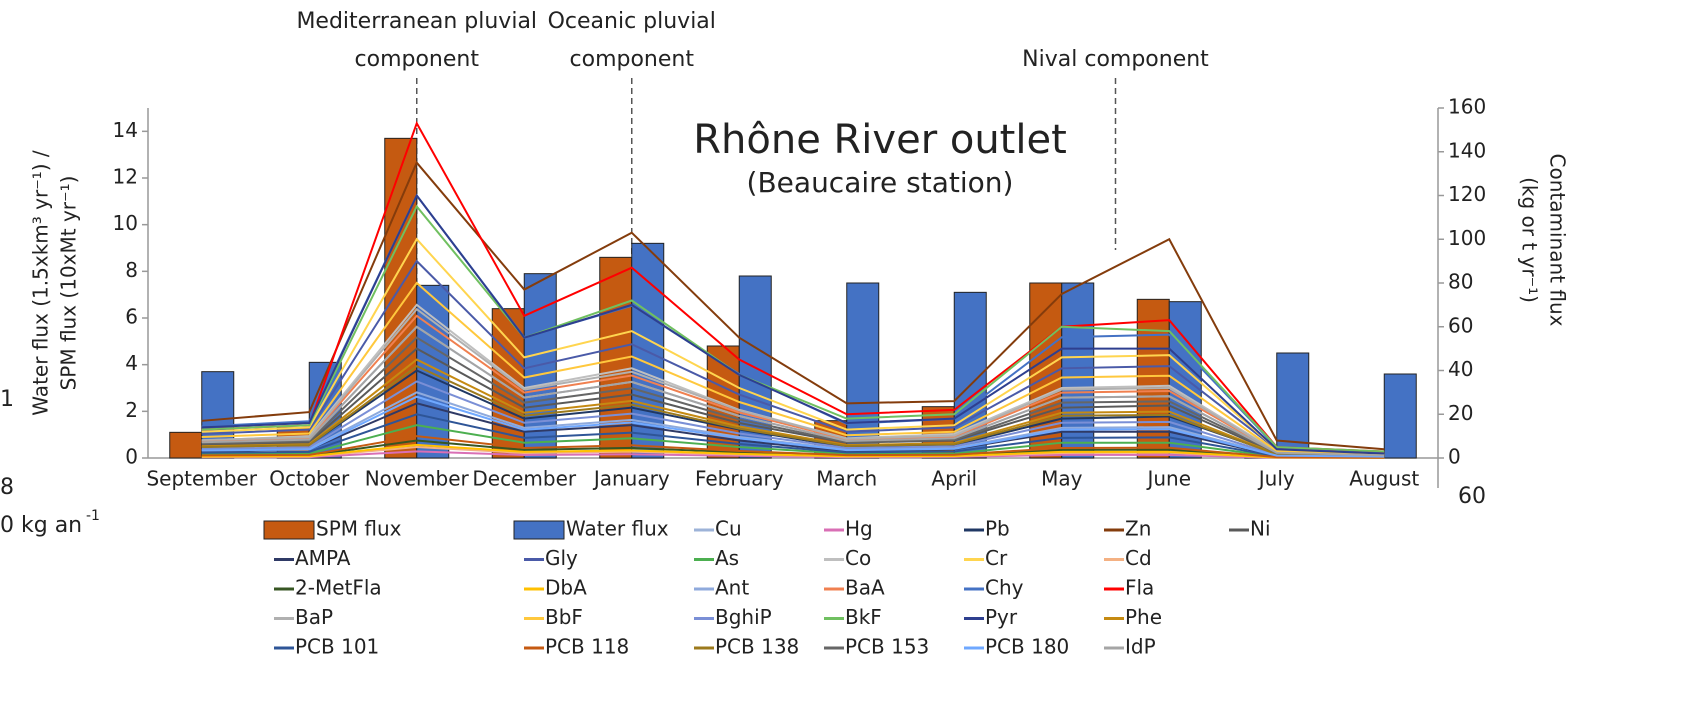 Image resolution: width=1689 pixels, height=728 pixels. What do you see at coordinates (1472, 496) in the screenshot?
I see `fragment: 60` at bounding box center [1472, 496].